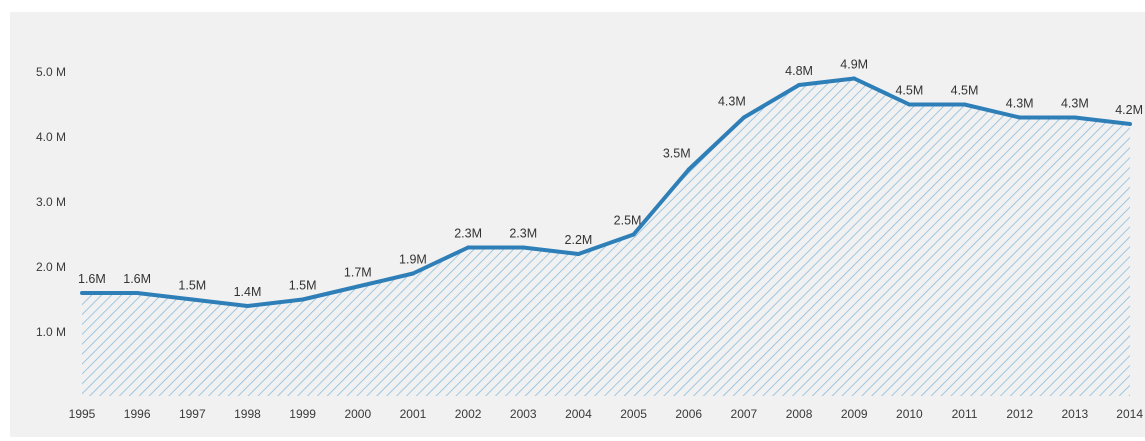  I want to click on x-tick-label: 2005, so click(633, 414).